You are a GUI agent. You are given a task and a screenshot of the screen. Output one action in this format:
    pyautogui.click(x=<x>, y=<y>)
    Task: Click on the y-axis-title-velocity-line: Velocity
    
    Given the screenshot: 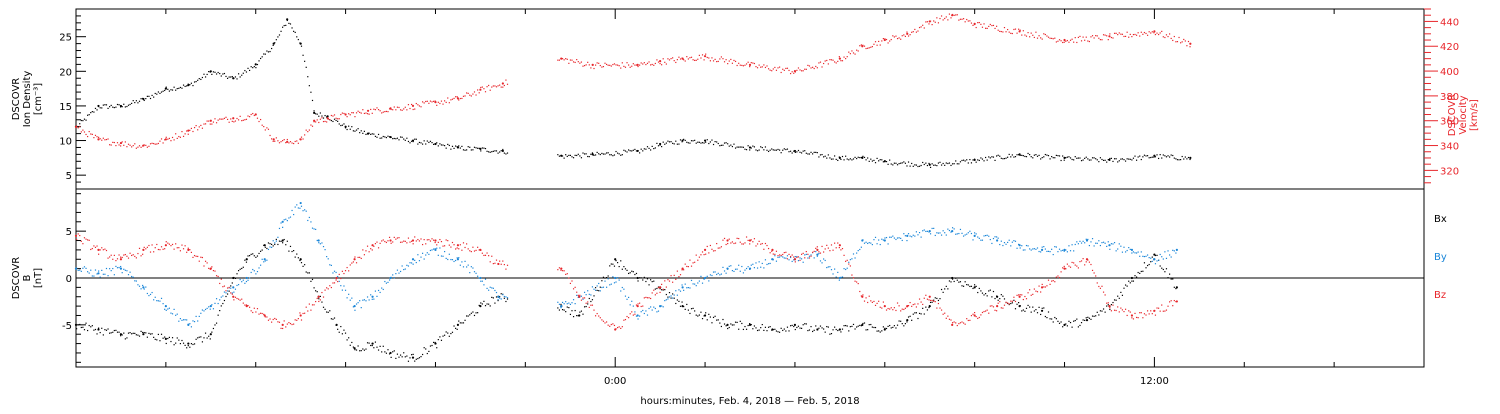 What is the action you would take?
    pyautogui.click(x=1463, y=114)
    